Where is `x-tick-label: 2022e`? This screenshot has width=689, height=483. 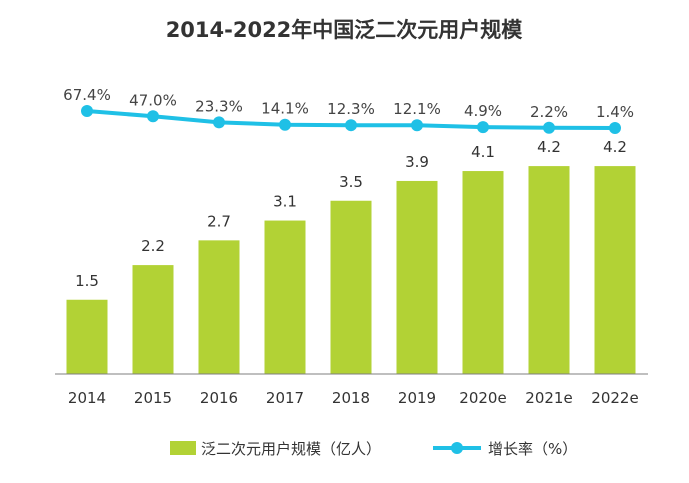 x-tick-label: 2022e is located at coordinates (614, 398).